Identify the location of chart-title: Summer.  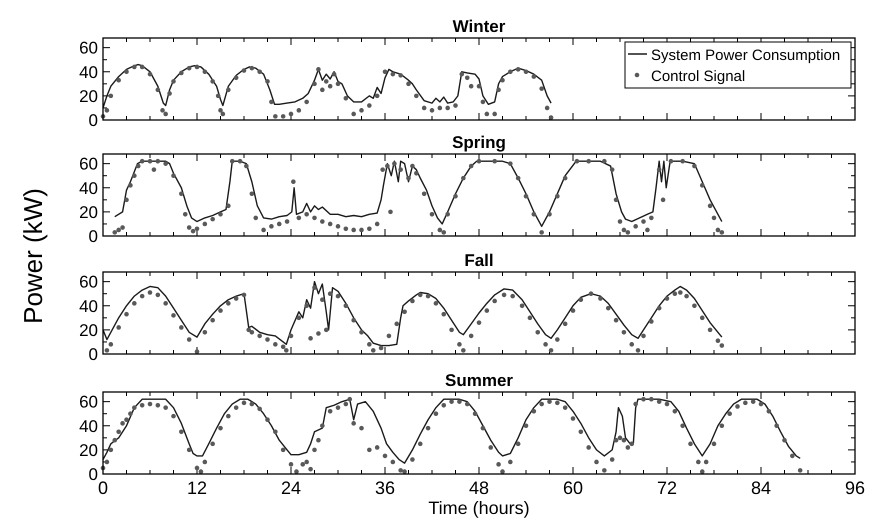
(479, 380).